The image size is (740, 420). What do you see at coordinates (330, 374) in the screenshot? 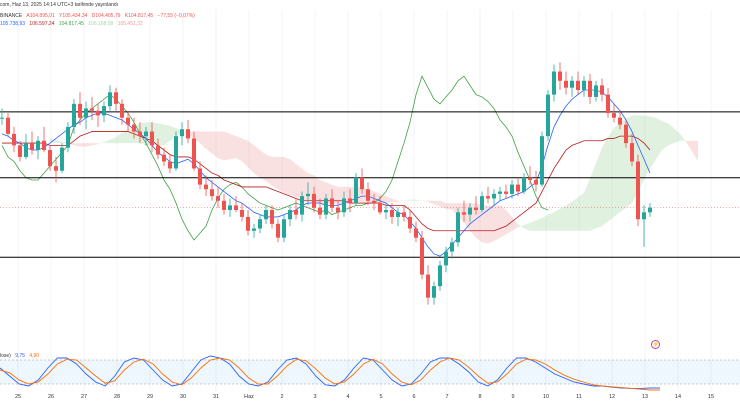
I see `stoch-d-line` at bounding box center [330, 374].